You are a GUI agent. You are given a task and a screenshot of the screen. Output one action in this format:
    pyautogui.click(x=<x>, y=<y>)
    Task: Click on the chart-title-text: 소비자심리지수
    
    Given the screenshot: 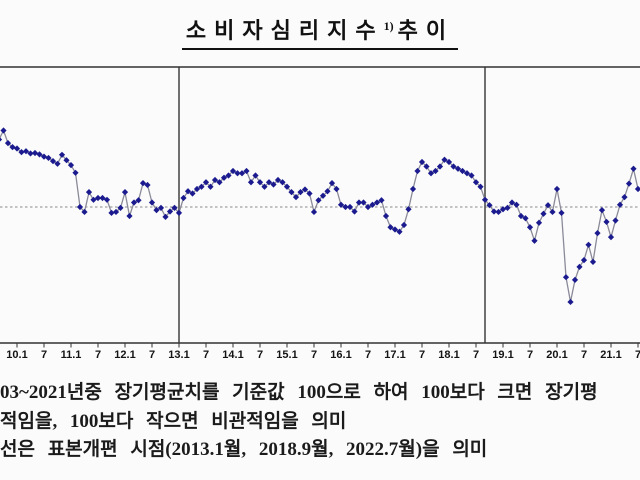 What is the action you would take?
    pyautogui.click(x=284, y=30)
    